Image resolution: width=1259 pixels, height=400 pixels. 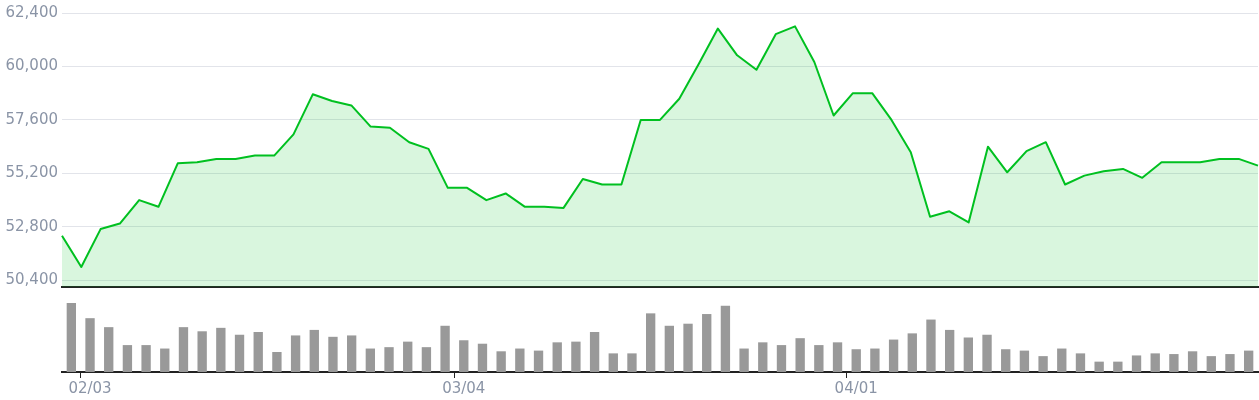 I want to click on y-tick-label: 55,200, so click(x=31, y=172).